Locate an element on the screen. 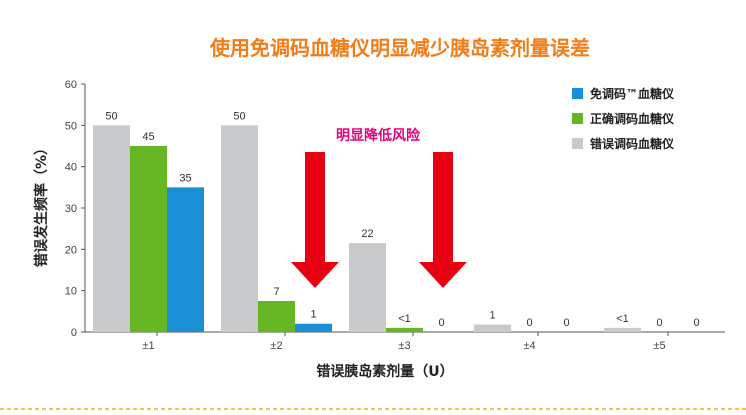 The width and height of the screenshot is (746, 415). y-tick-label: 50 is located at coordinates (71, 126).